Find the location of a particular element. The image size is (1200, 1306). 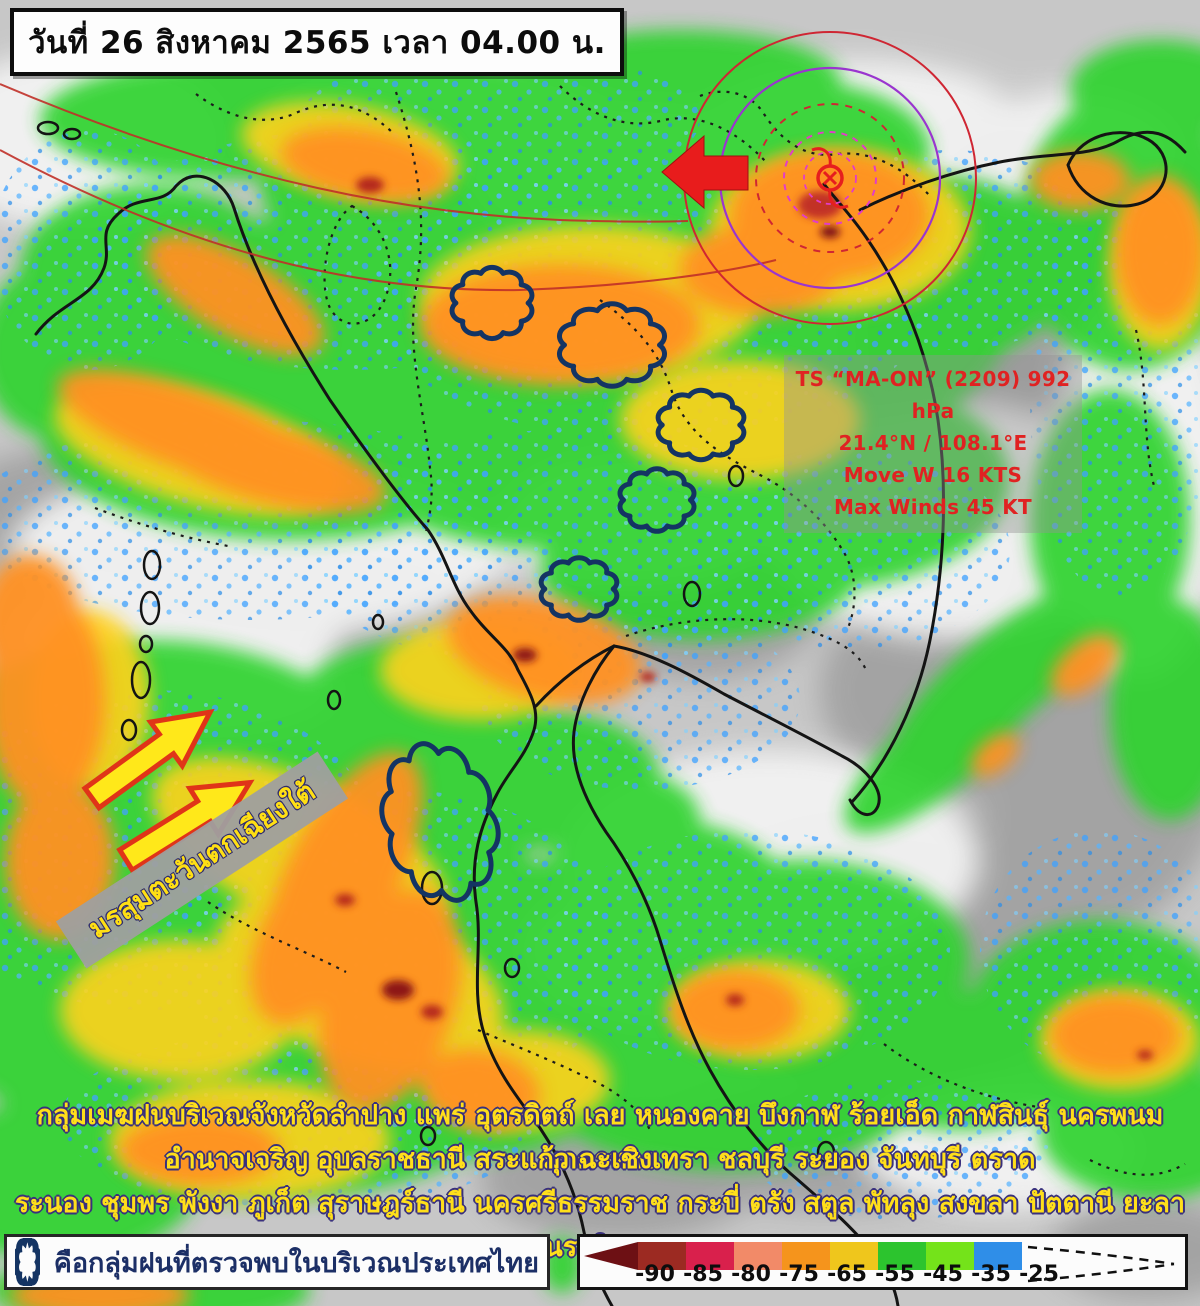

scale-tick-label: -65 is located at coordinates (847, 1274).